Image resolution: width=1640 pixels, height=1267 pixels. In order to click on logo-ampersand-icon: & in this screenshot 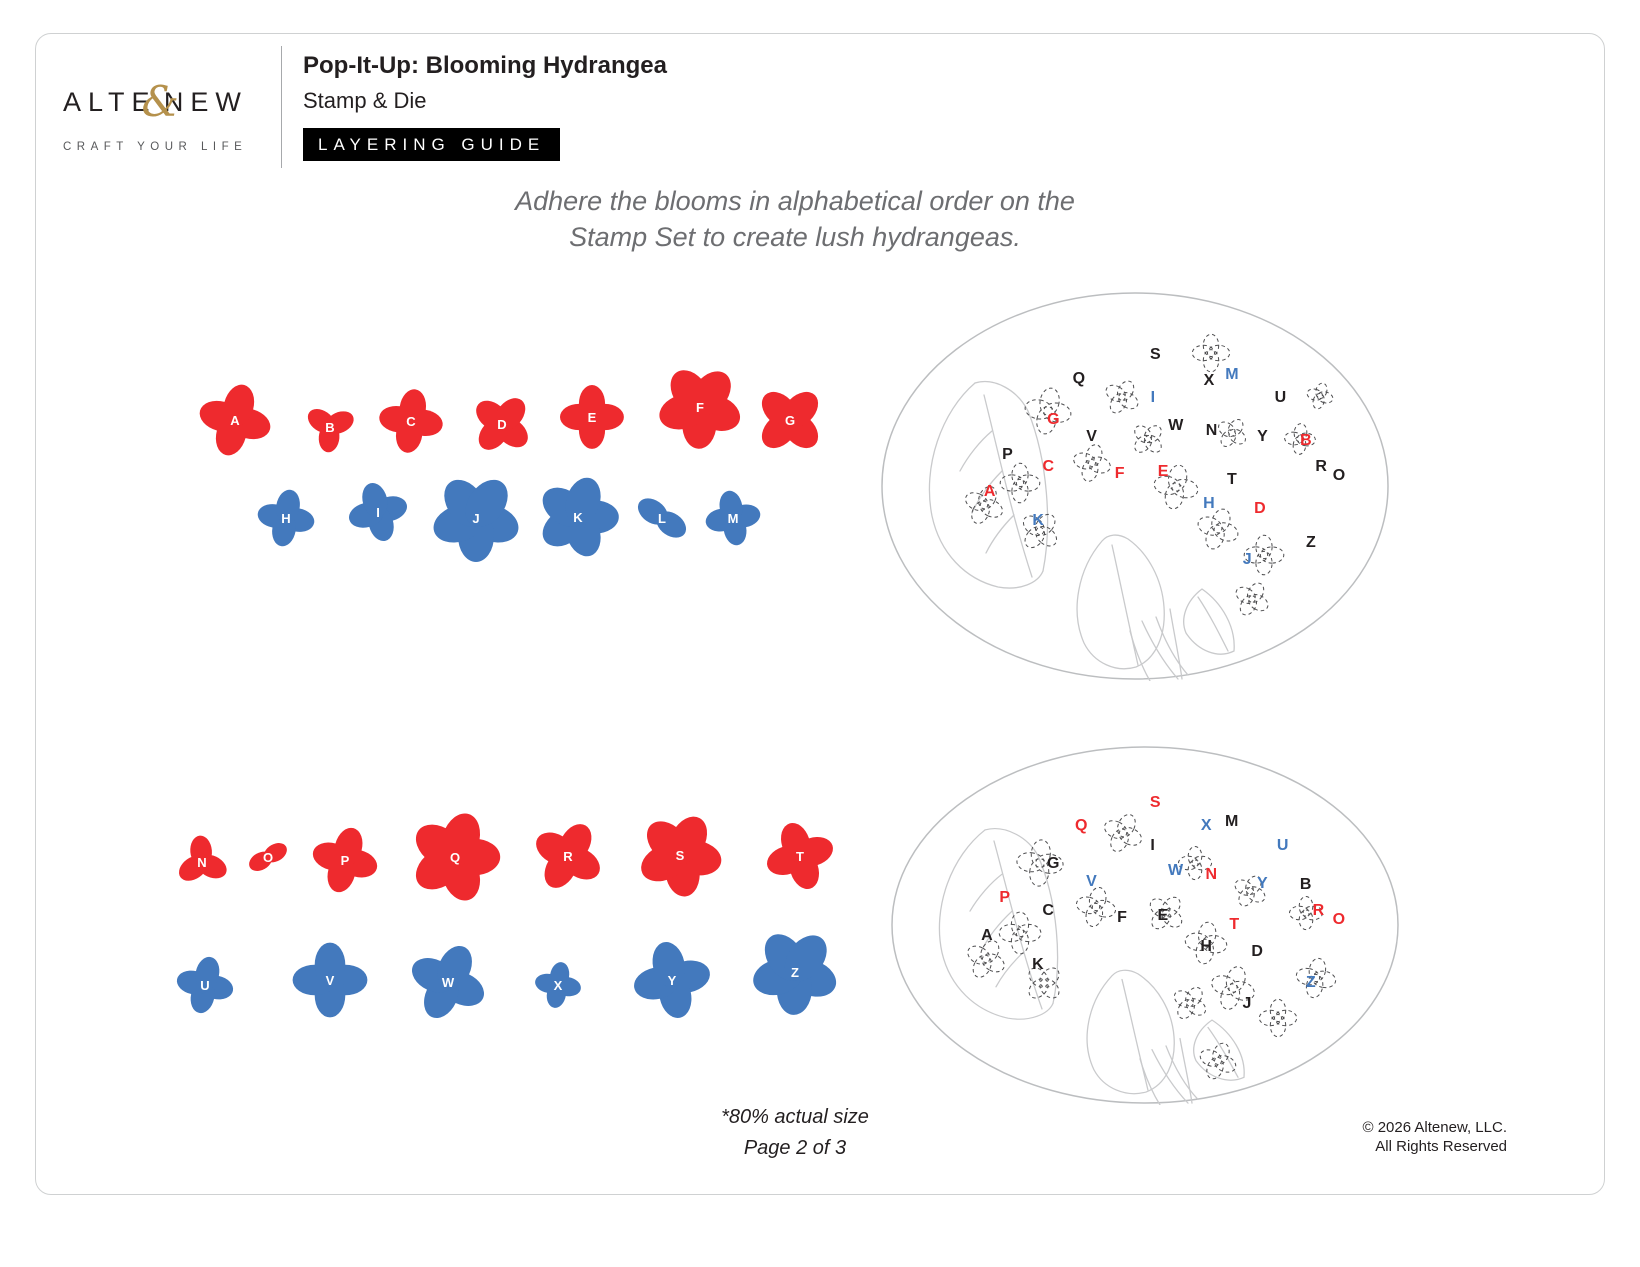, I will do `click(160, 101)`.